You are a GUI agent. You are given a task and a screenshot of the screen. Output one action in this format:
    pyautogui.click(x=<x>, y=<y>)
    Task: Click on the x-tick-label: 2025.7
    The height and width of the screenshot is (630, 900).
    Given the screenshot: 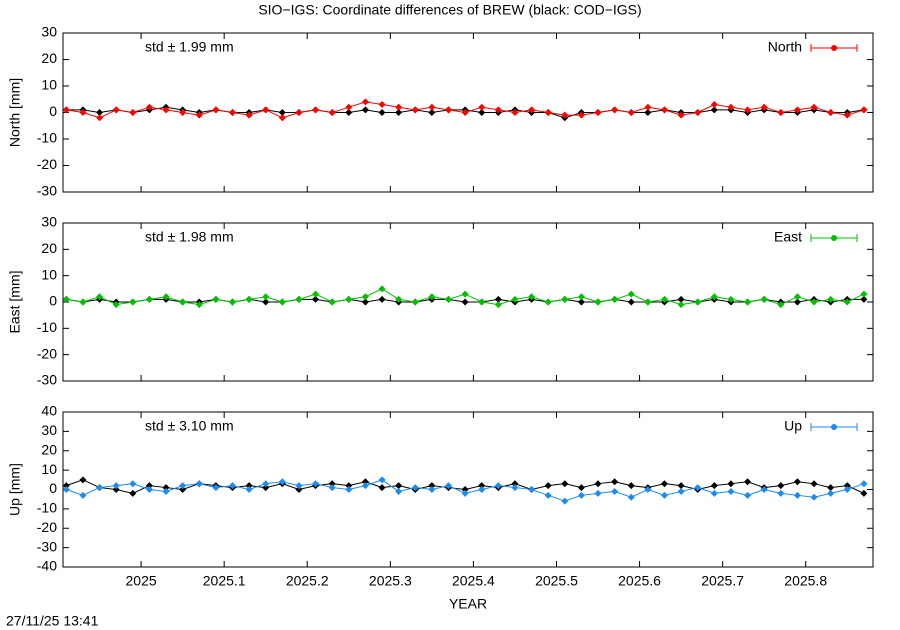 What is the action you would take?
    pyautogui.click(x=722, y=581)
    